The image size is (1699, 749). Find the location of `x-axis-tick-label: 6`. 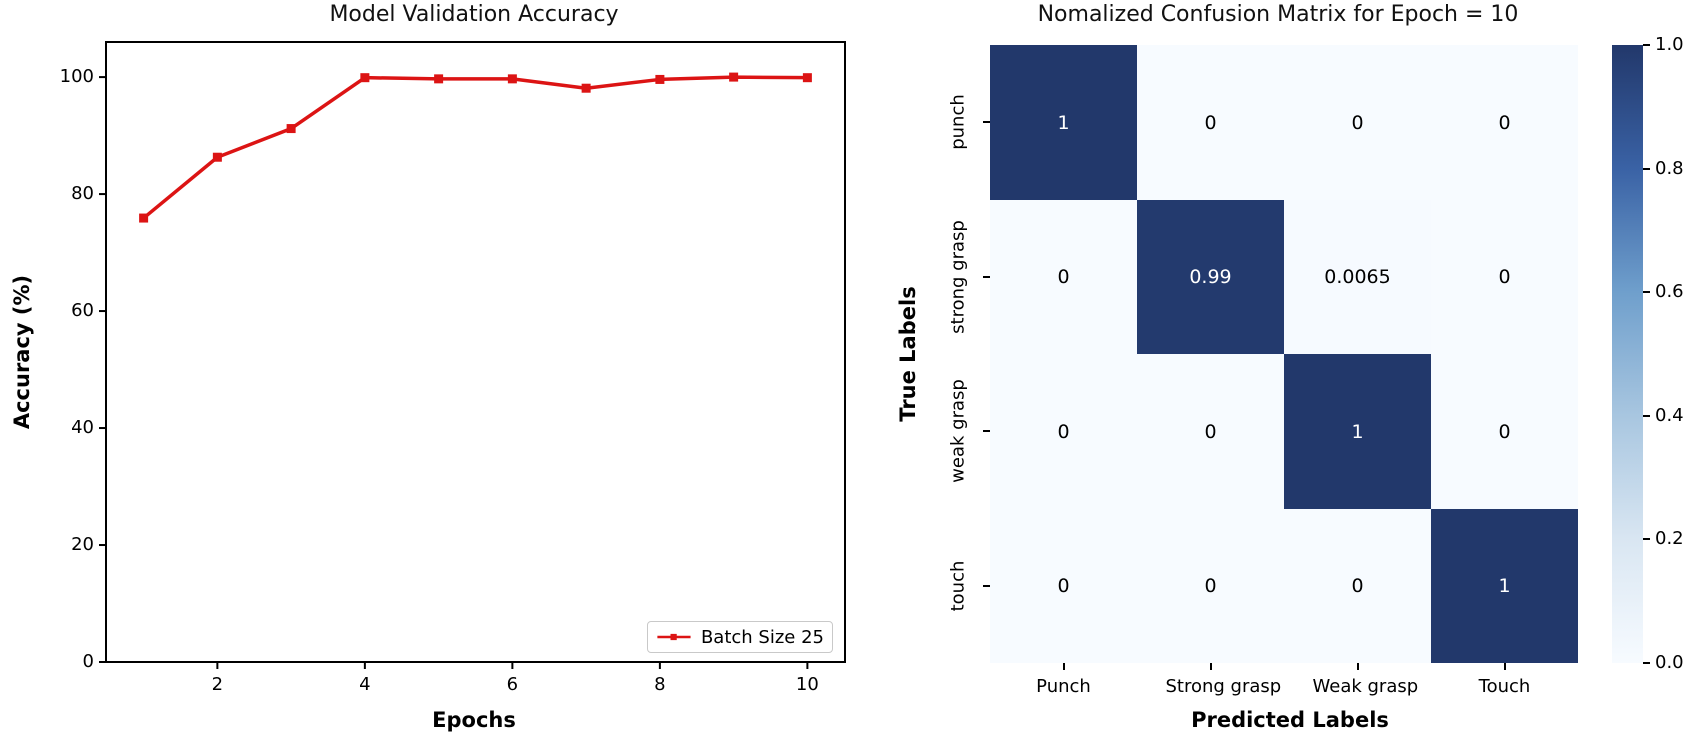

x-axis-tick-label: 6 is located at coordinates (512, 684).